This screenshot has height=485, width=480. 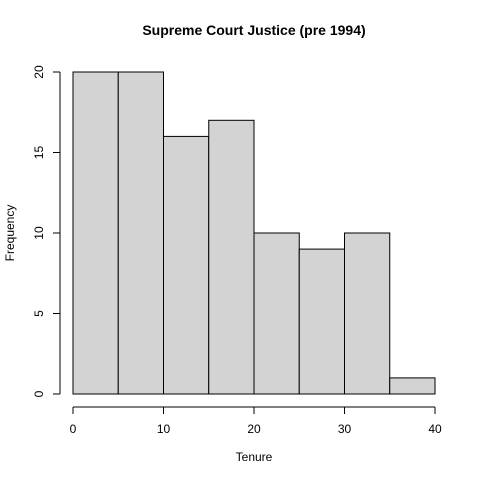 I want to click on y-tick-label-0: 0, so click(x=39, y=393).